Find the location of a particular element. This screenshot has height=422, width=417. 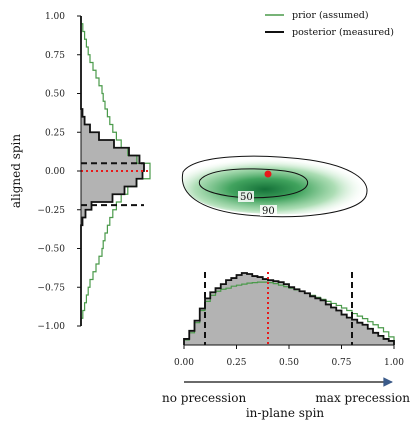

legend: prior (assumed) posterior (measured) is located at coordinates (329, 24).